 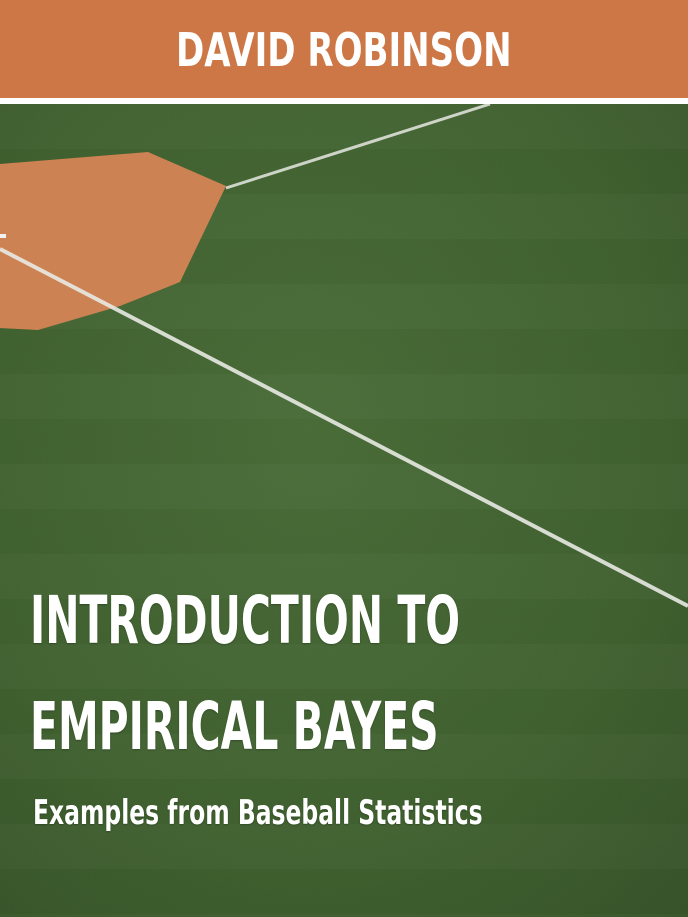 What do you see at coordinates (344, 101) in the screenshot?
I see `banner-divider` at bounding box center [344, 101].